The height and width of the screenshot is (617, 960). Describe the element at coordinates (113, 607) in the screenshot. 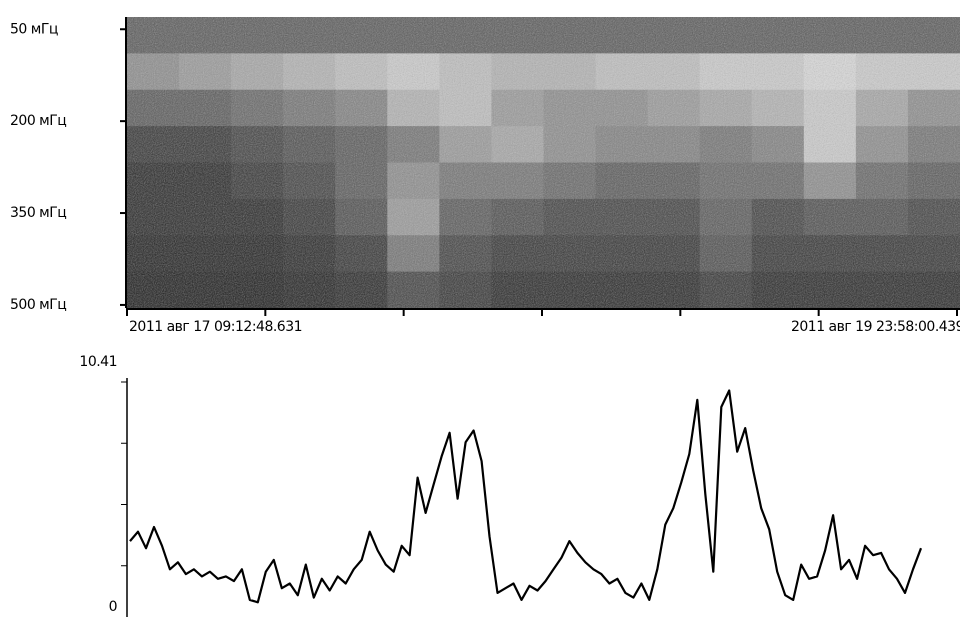

I see `y-tick-label: 0` at that location.